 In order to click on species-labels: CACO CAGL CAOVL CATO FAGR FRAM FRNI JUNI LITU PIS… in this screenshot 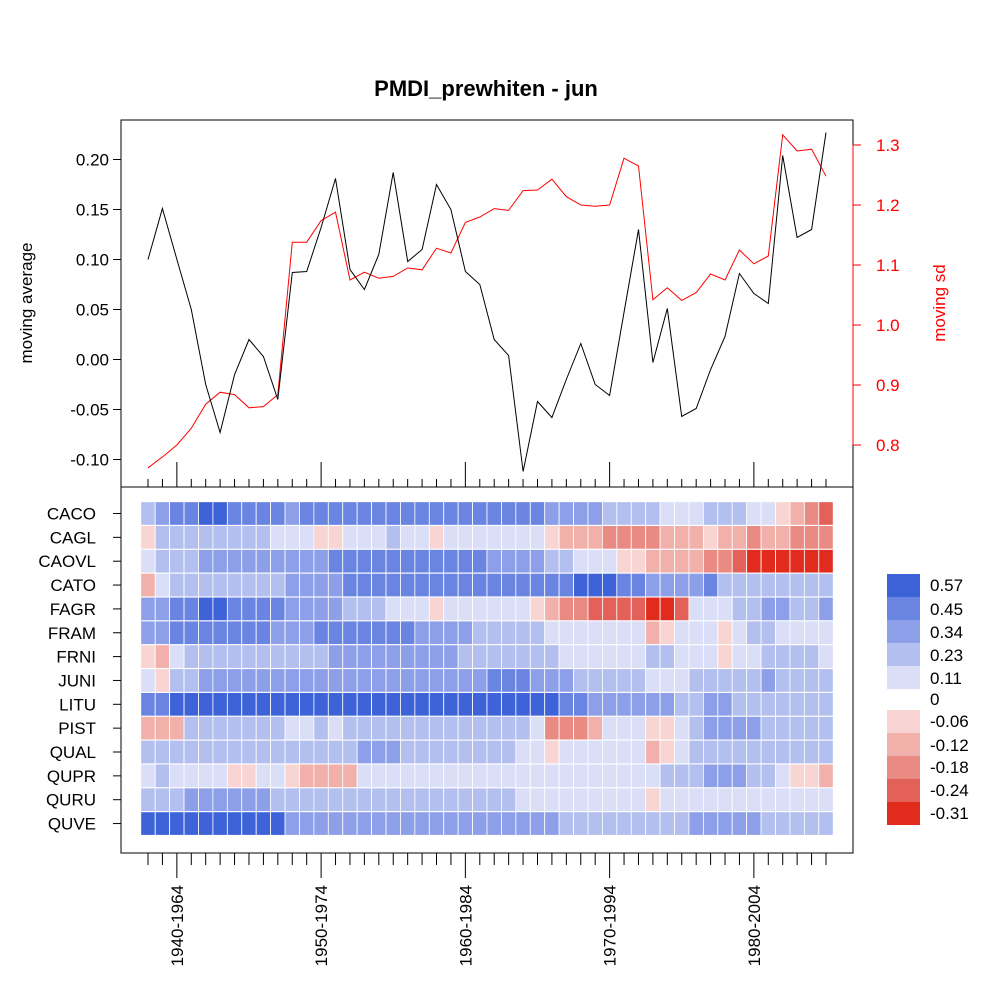, I will do `click(79, 669)`.